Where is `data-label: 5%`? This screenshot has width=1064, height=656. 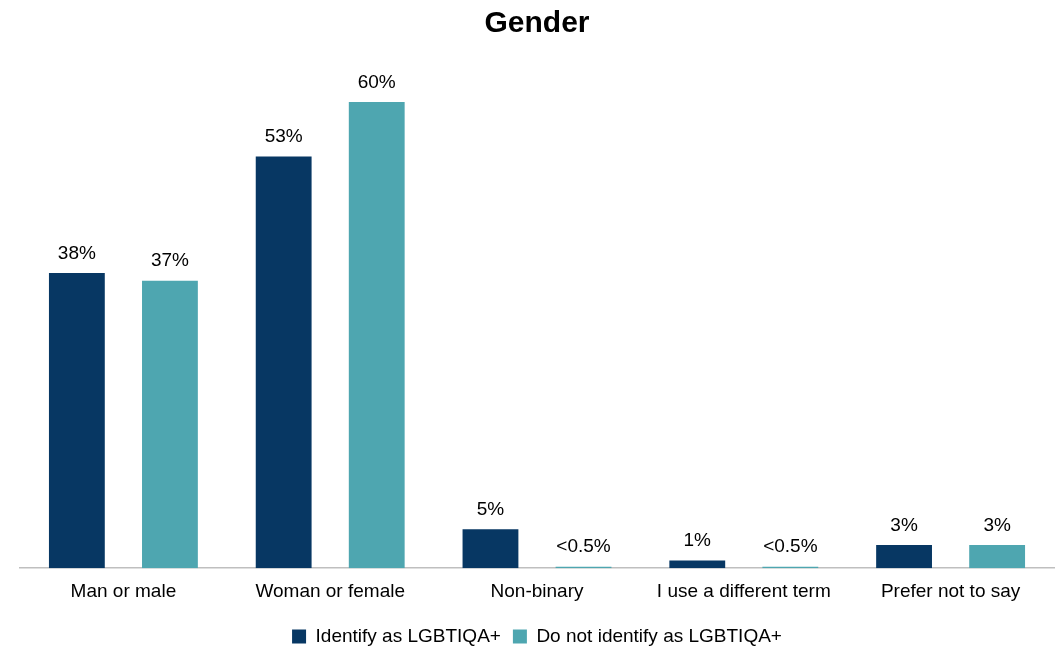 data-label: 5% is located at coordinates (490, 509).